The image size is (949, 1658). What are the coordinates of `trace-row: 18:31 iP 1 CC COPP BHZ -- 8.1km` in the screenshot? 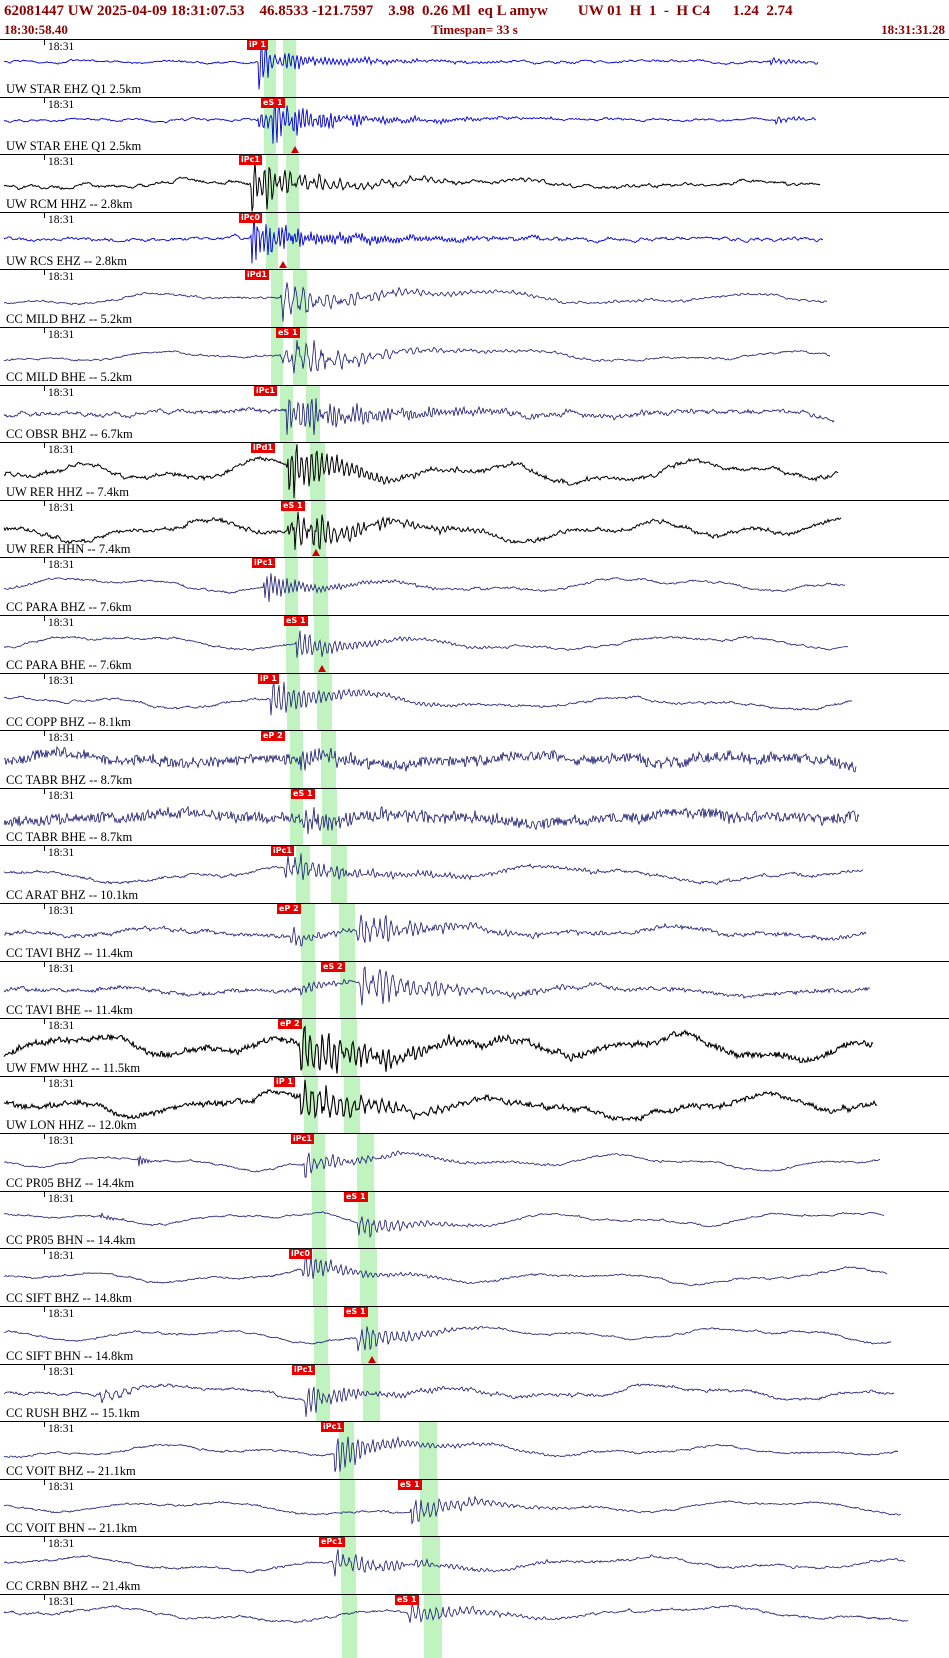 It's located at (474, 701).